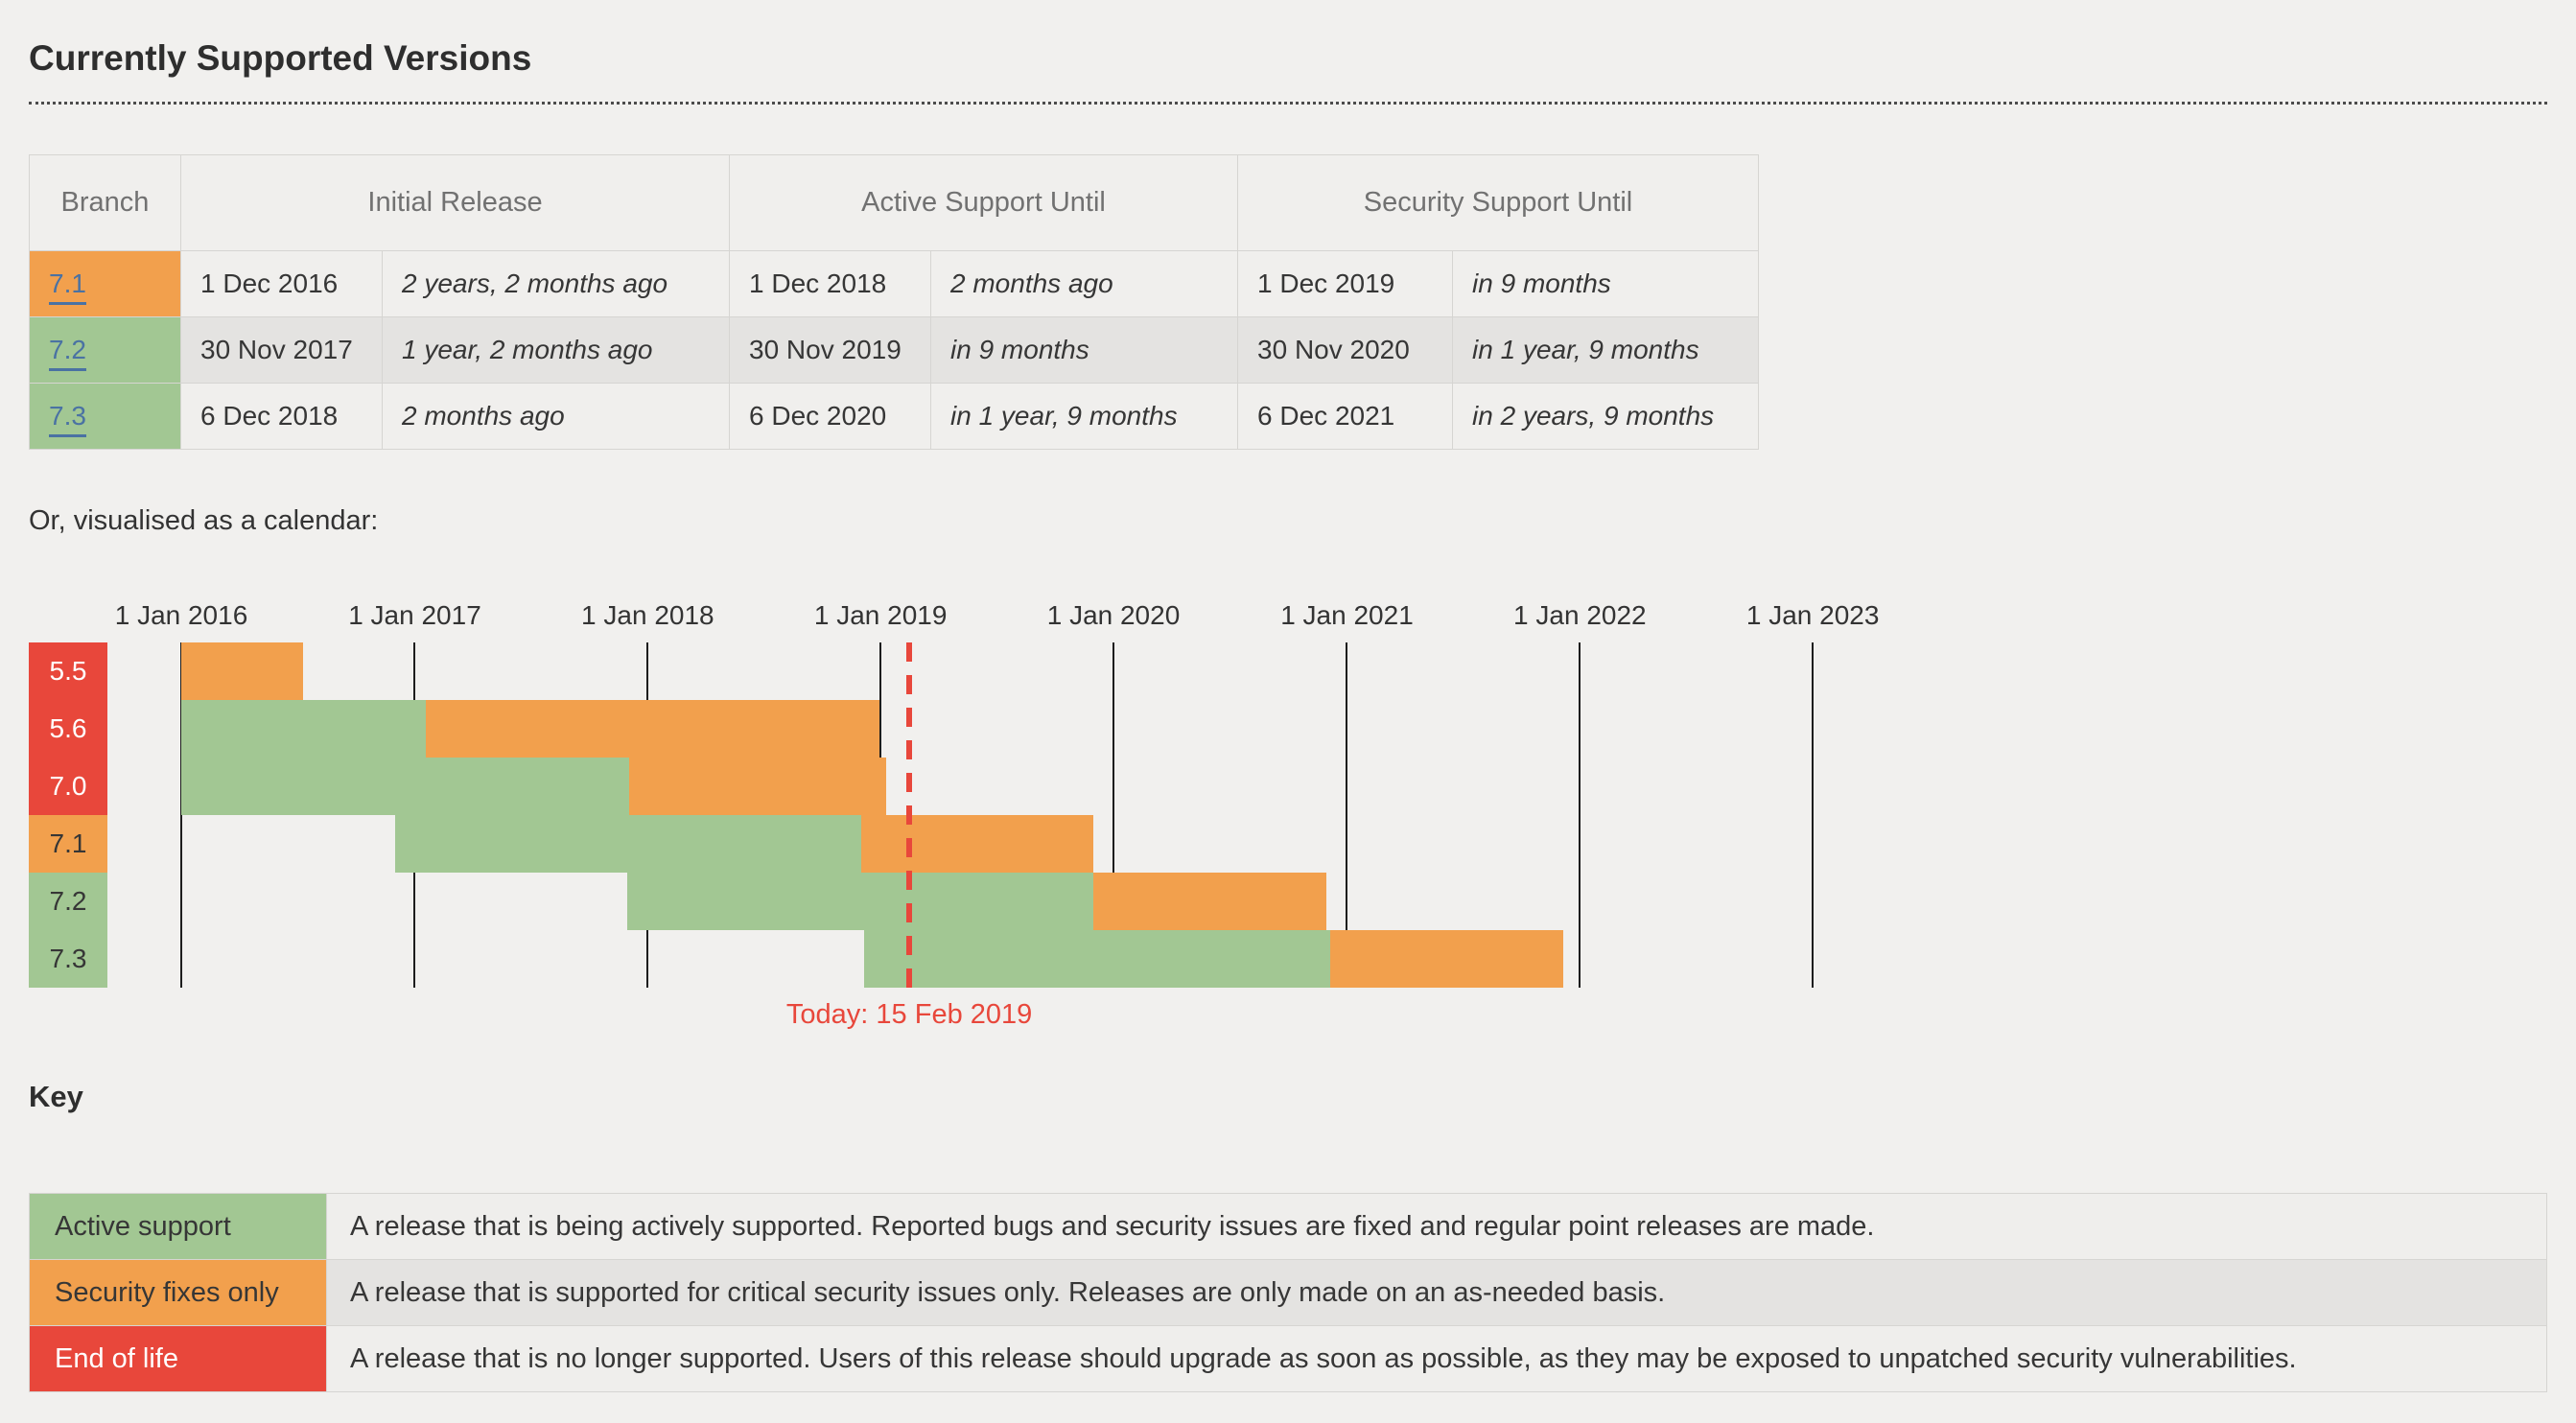  Describe the element at coordinates (647, 615) in the screenshot. I see `year-tick-label: 1 Jan 2018` at that location.